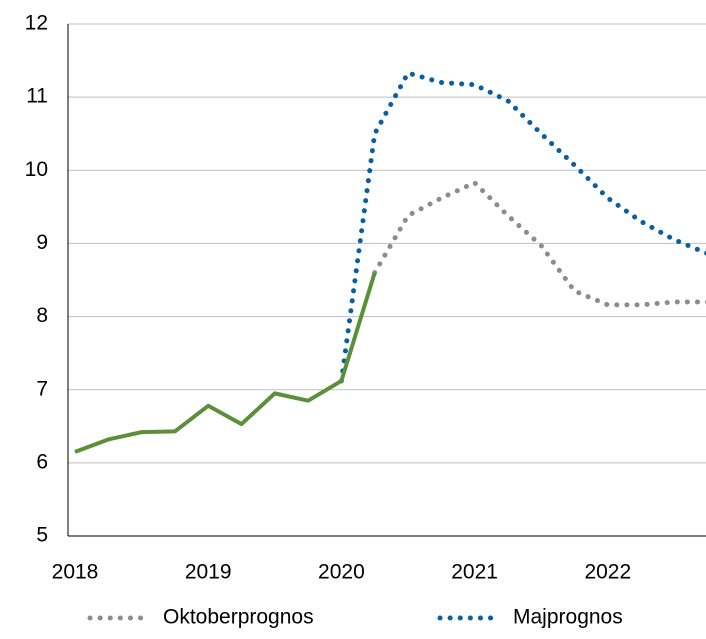 This screenshot has width=706, height=639. I want to click on y-tick-label: 11, so click(37, 96).